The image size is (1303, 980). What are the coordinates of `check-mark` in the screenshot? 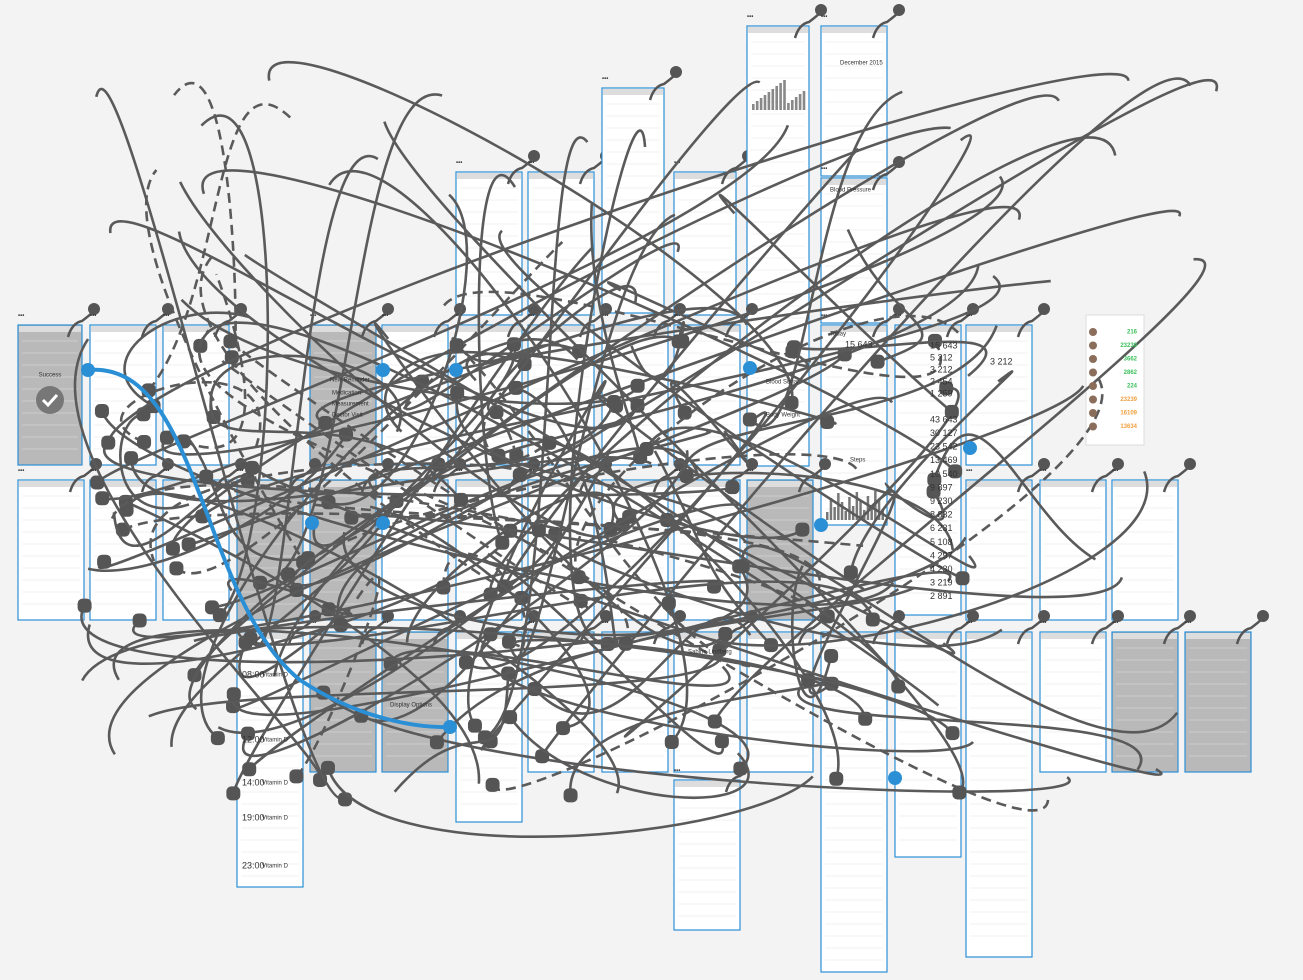 It's located at (50, 400).